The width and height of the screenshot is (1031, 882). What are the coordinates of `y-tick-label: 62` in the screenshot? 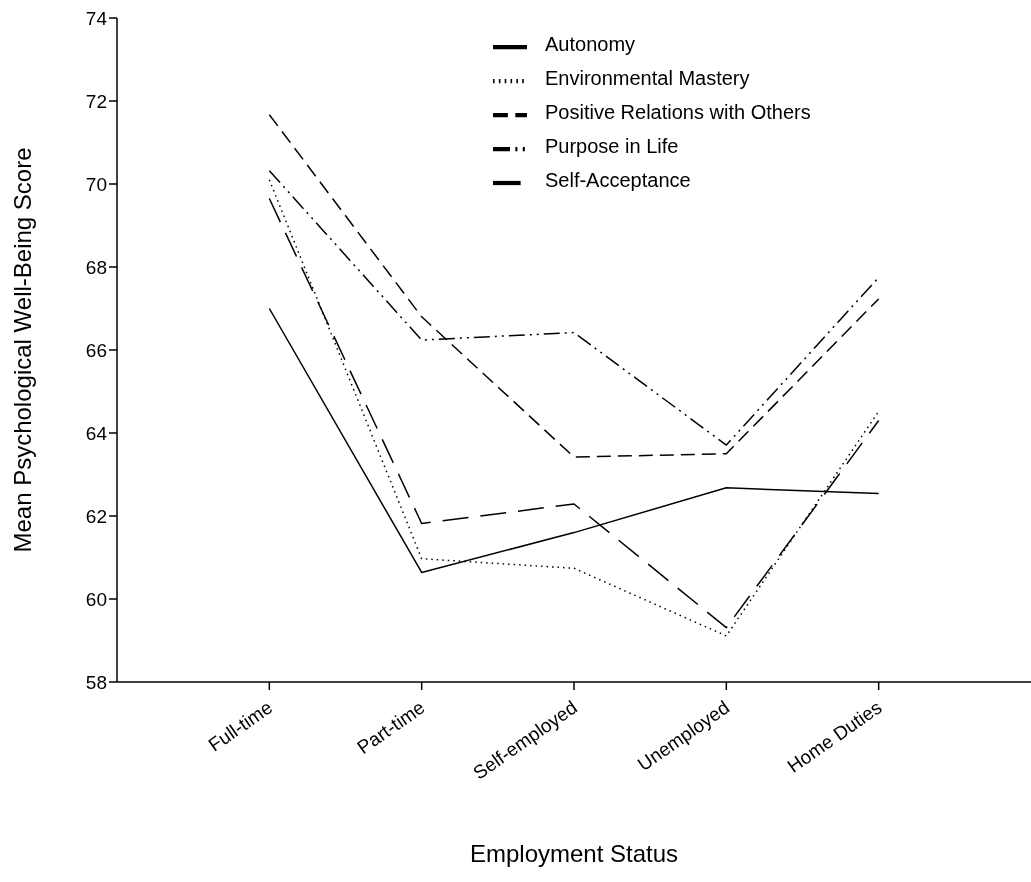 It's located at (96, 516).